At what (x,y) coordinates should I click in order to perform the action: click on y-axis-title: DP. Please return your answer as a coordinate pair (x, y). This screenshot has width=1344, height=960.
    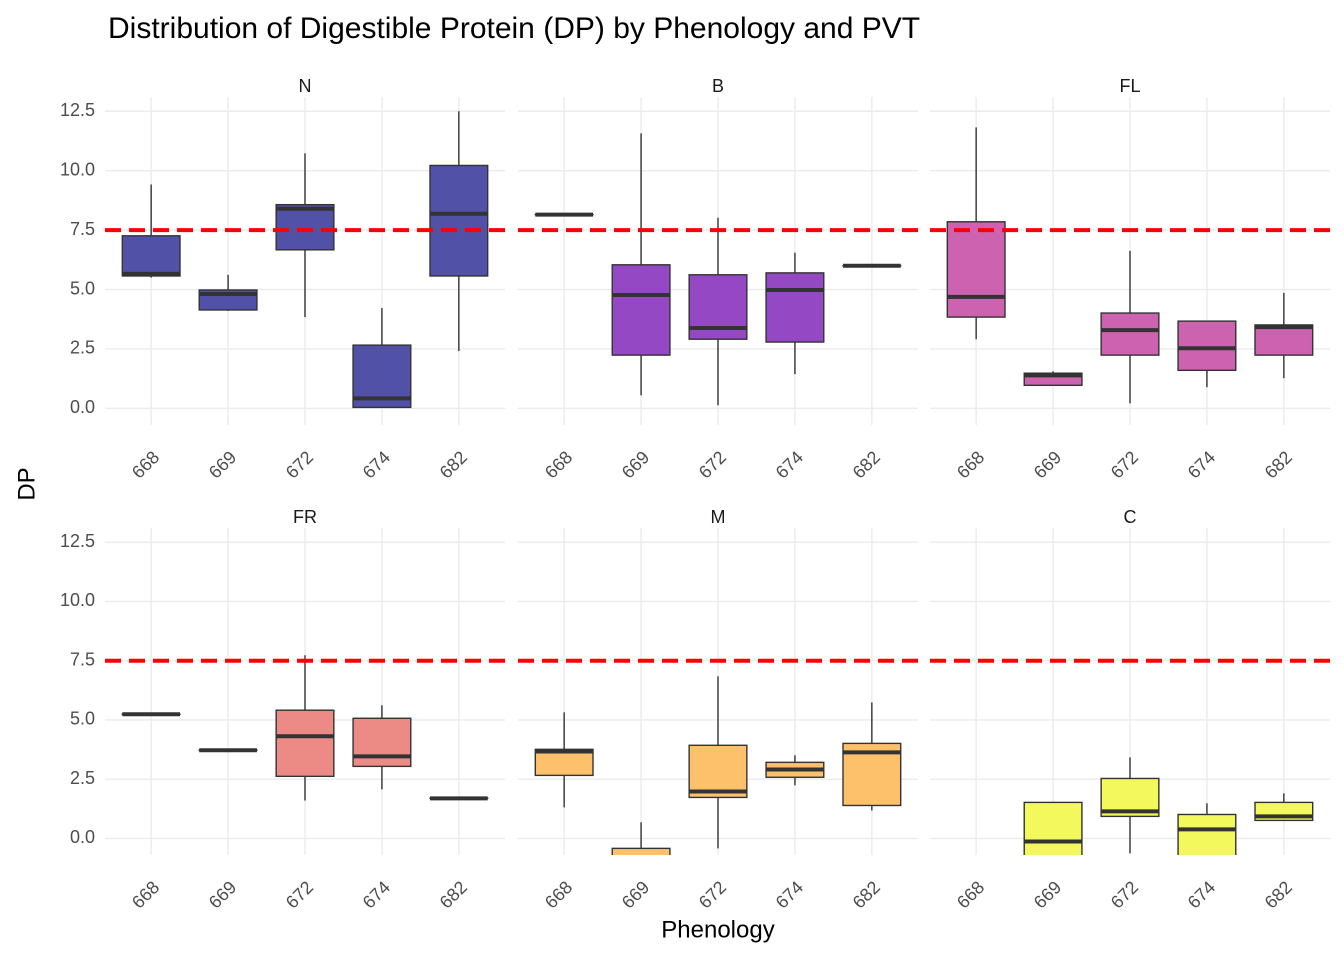
    Looking at the image, I should click on (26, 483).